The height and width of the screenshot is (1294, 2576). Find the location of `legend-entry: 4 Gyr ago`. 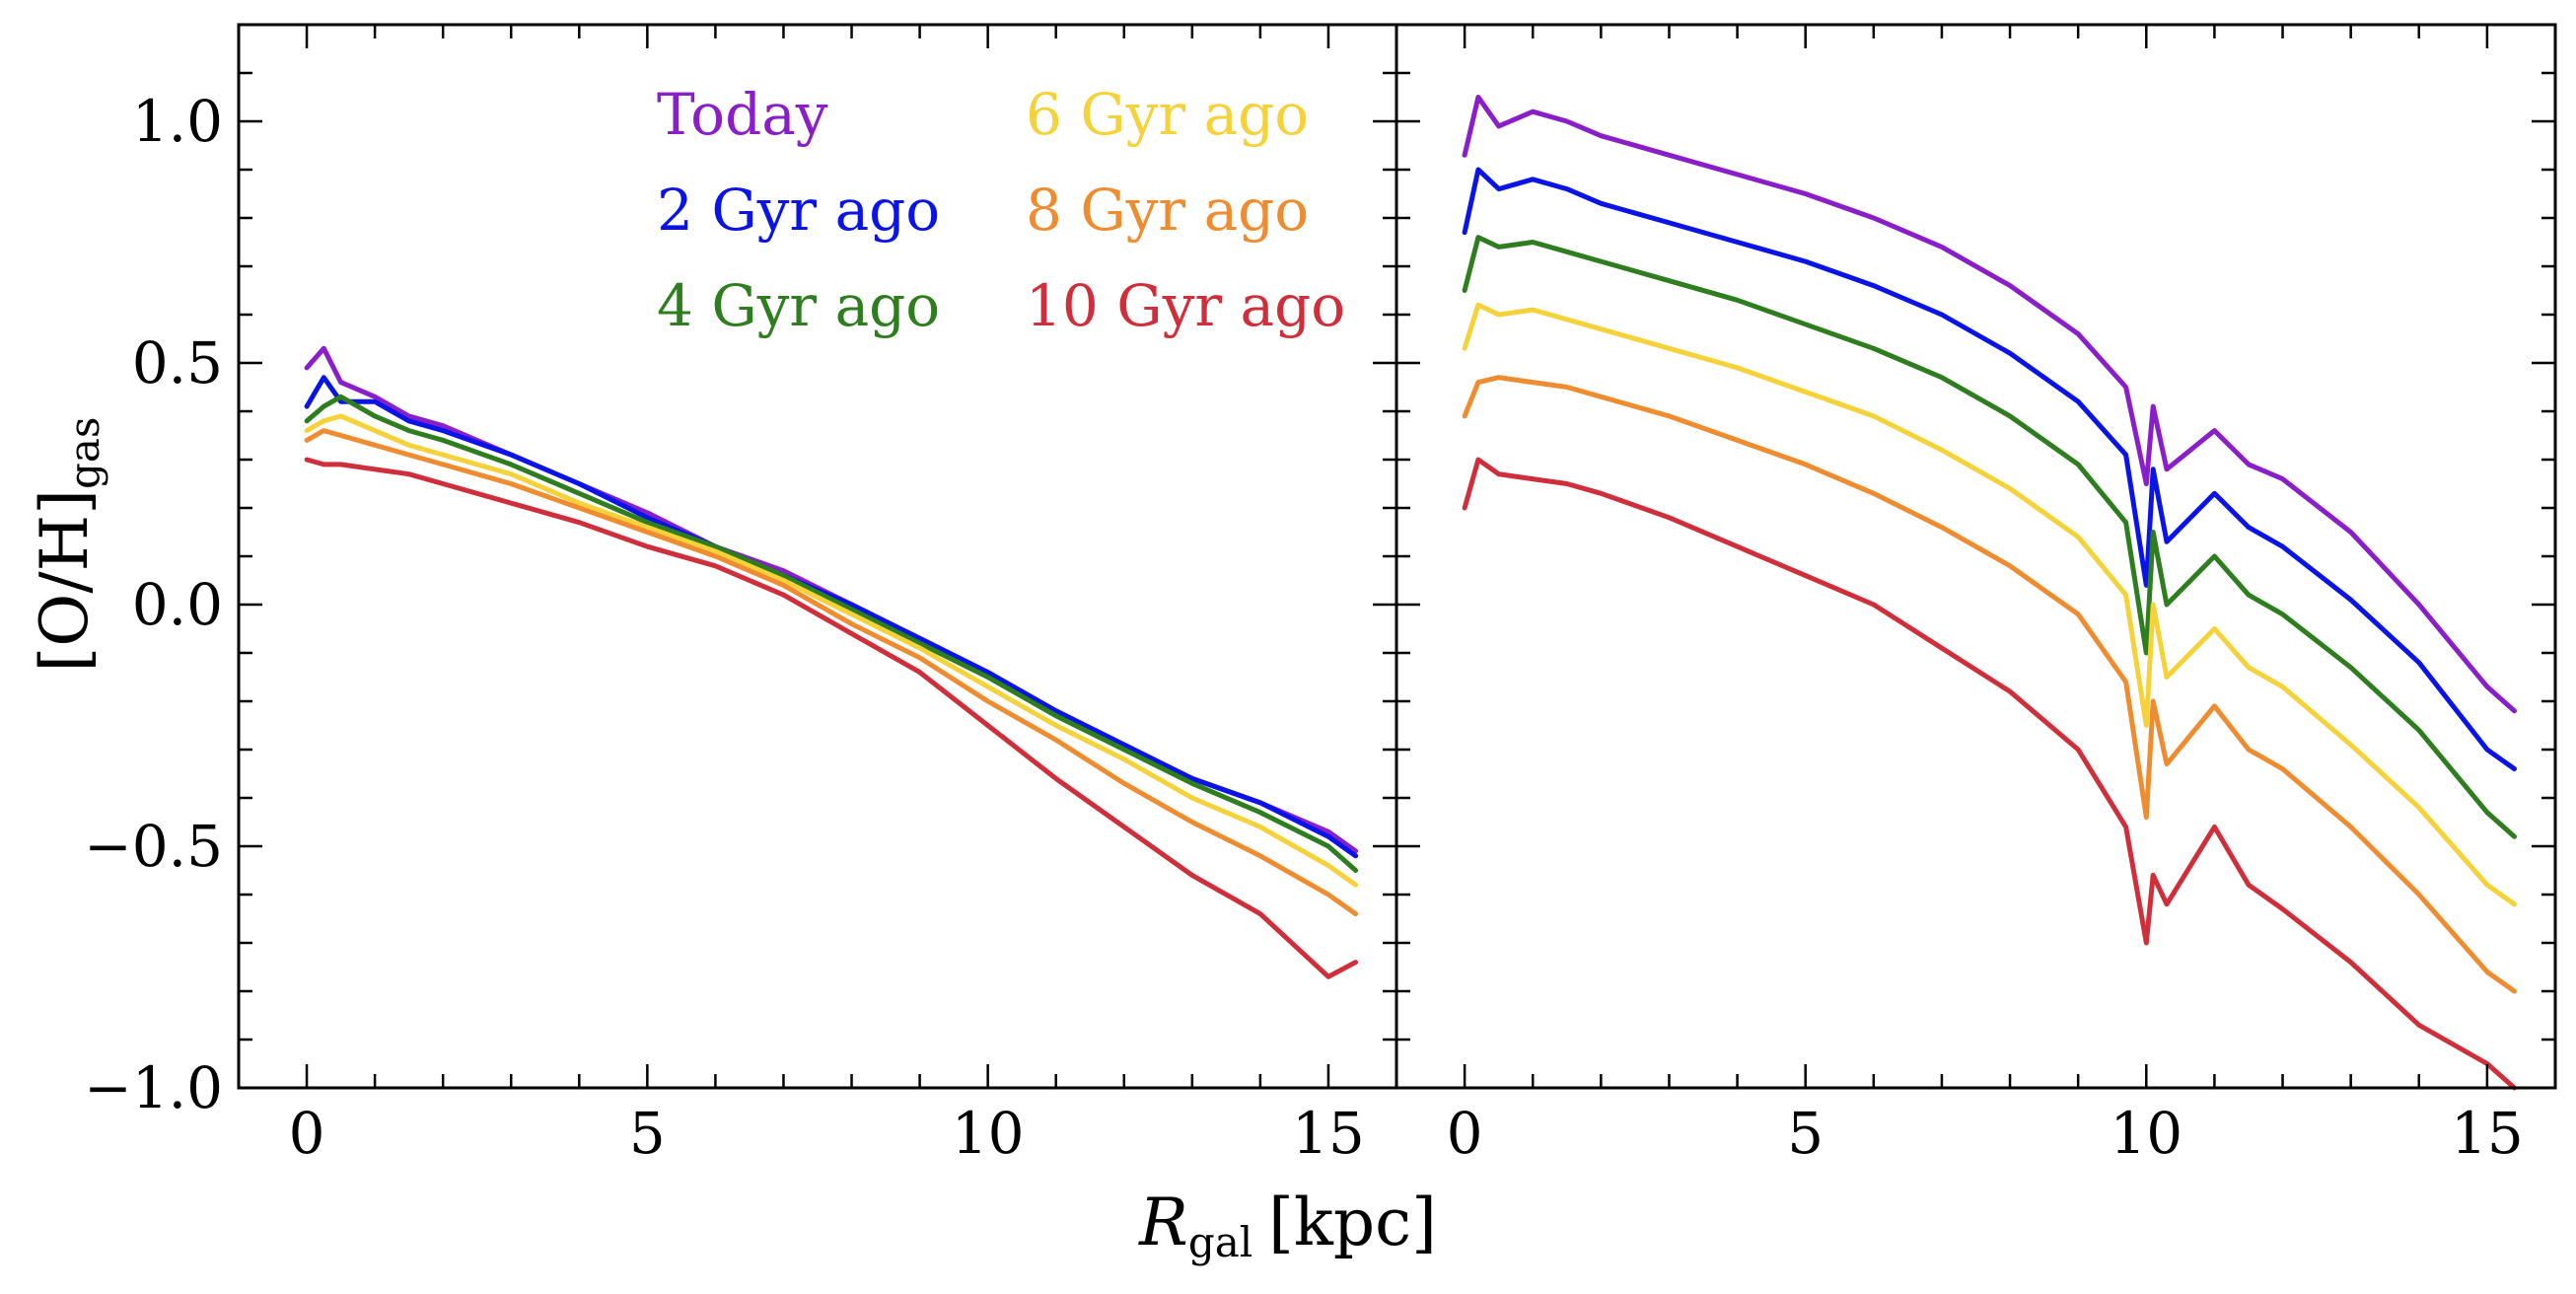

legend-entry: 4 Gyr ago is located at coordinates (798, 305).